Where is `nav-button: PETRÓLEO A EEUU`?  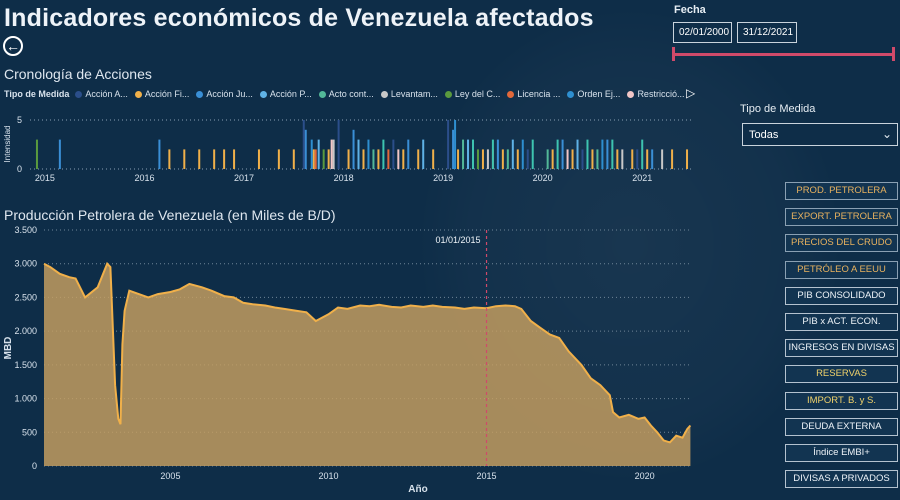
nav-button: PETRÓLEO A EEUU is located at coordinates (841, 269).